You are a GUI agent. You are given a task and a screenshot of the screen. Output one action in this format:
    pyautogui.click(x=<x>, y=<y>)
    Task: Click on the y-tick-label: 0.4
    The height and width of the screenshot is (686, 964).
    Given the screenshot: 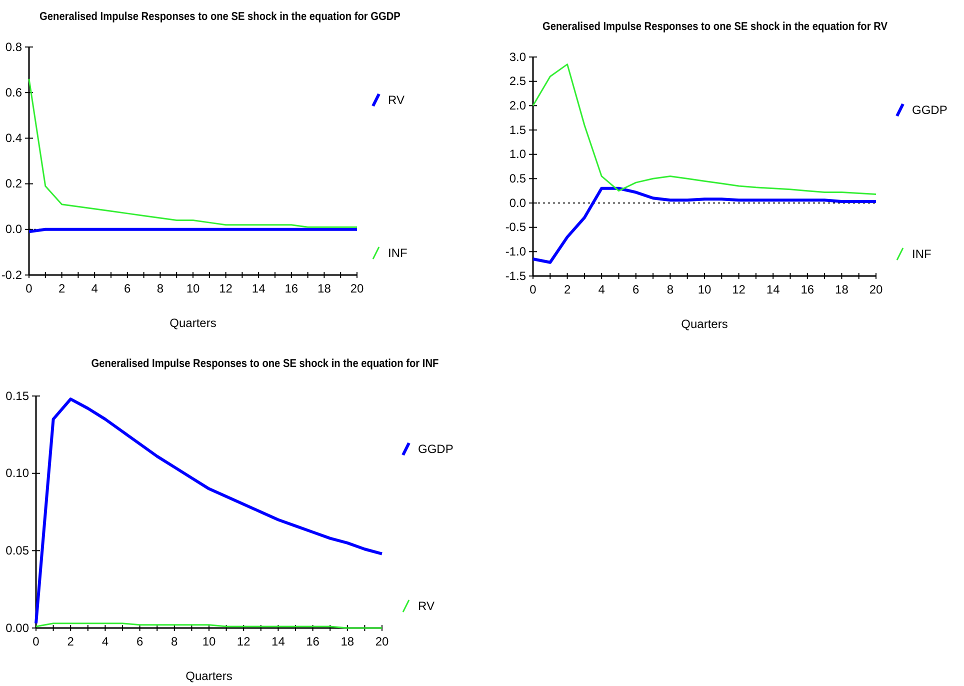 What is the action you would take?
    pyautogui.click(x=13, y=138)
    